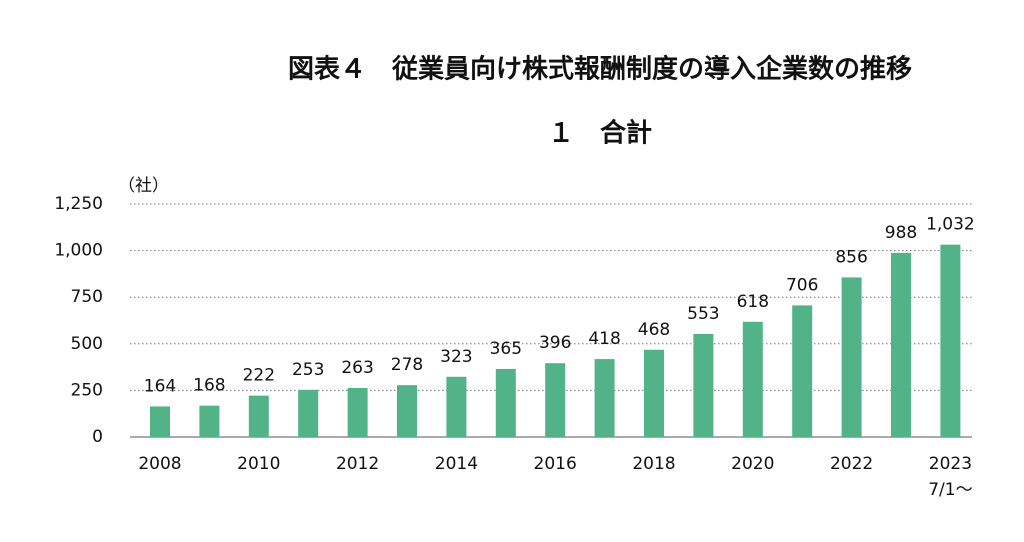  Describe the element at coordinates (357, 368) in the screenshot. I see `value-label: 263` at that location.